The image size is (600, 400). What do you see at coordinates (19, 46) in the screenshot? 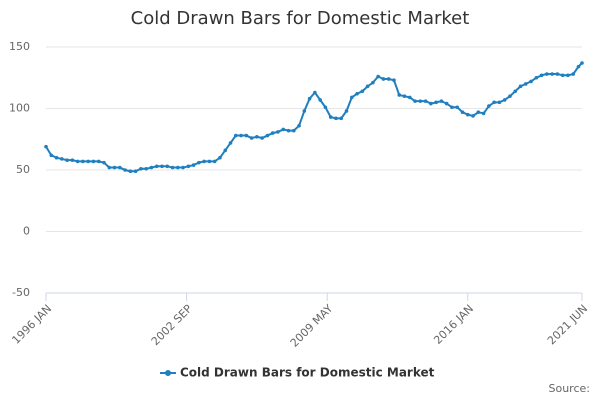
I see `y-tick-label: 150` at bounding box center [19, 46].